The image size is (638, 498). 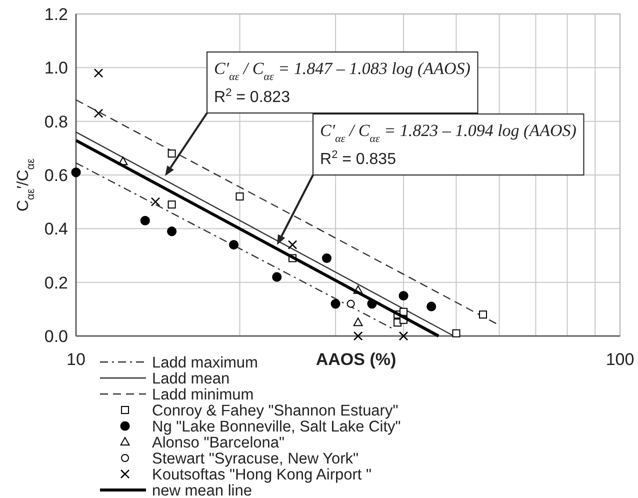 What do you see at coordinates (56, 282) in the screenshot?
I see `y-tick-label: 0.2` at bounding box center [56, 282].